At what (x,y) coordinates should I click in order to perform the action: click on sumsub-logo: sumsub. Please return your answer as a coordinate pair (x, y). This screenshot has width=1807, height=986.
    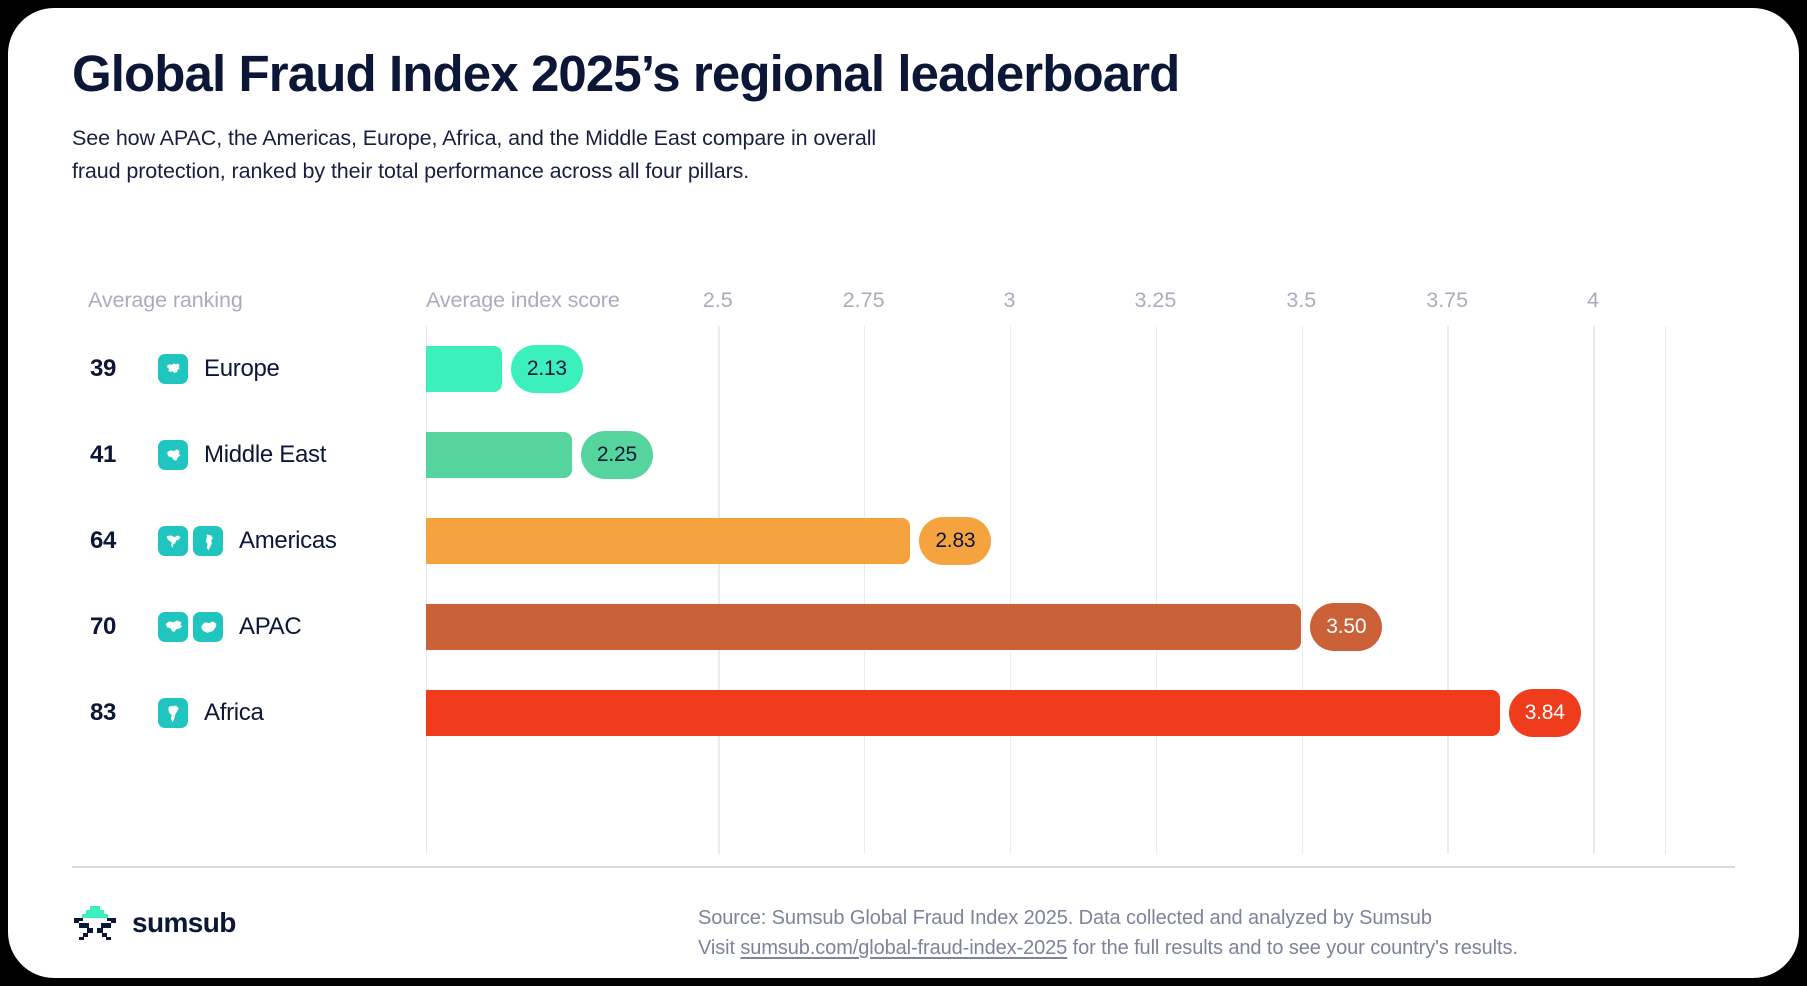
    Looking at the image, I should click on (154, 923).